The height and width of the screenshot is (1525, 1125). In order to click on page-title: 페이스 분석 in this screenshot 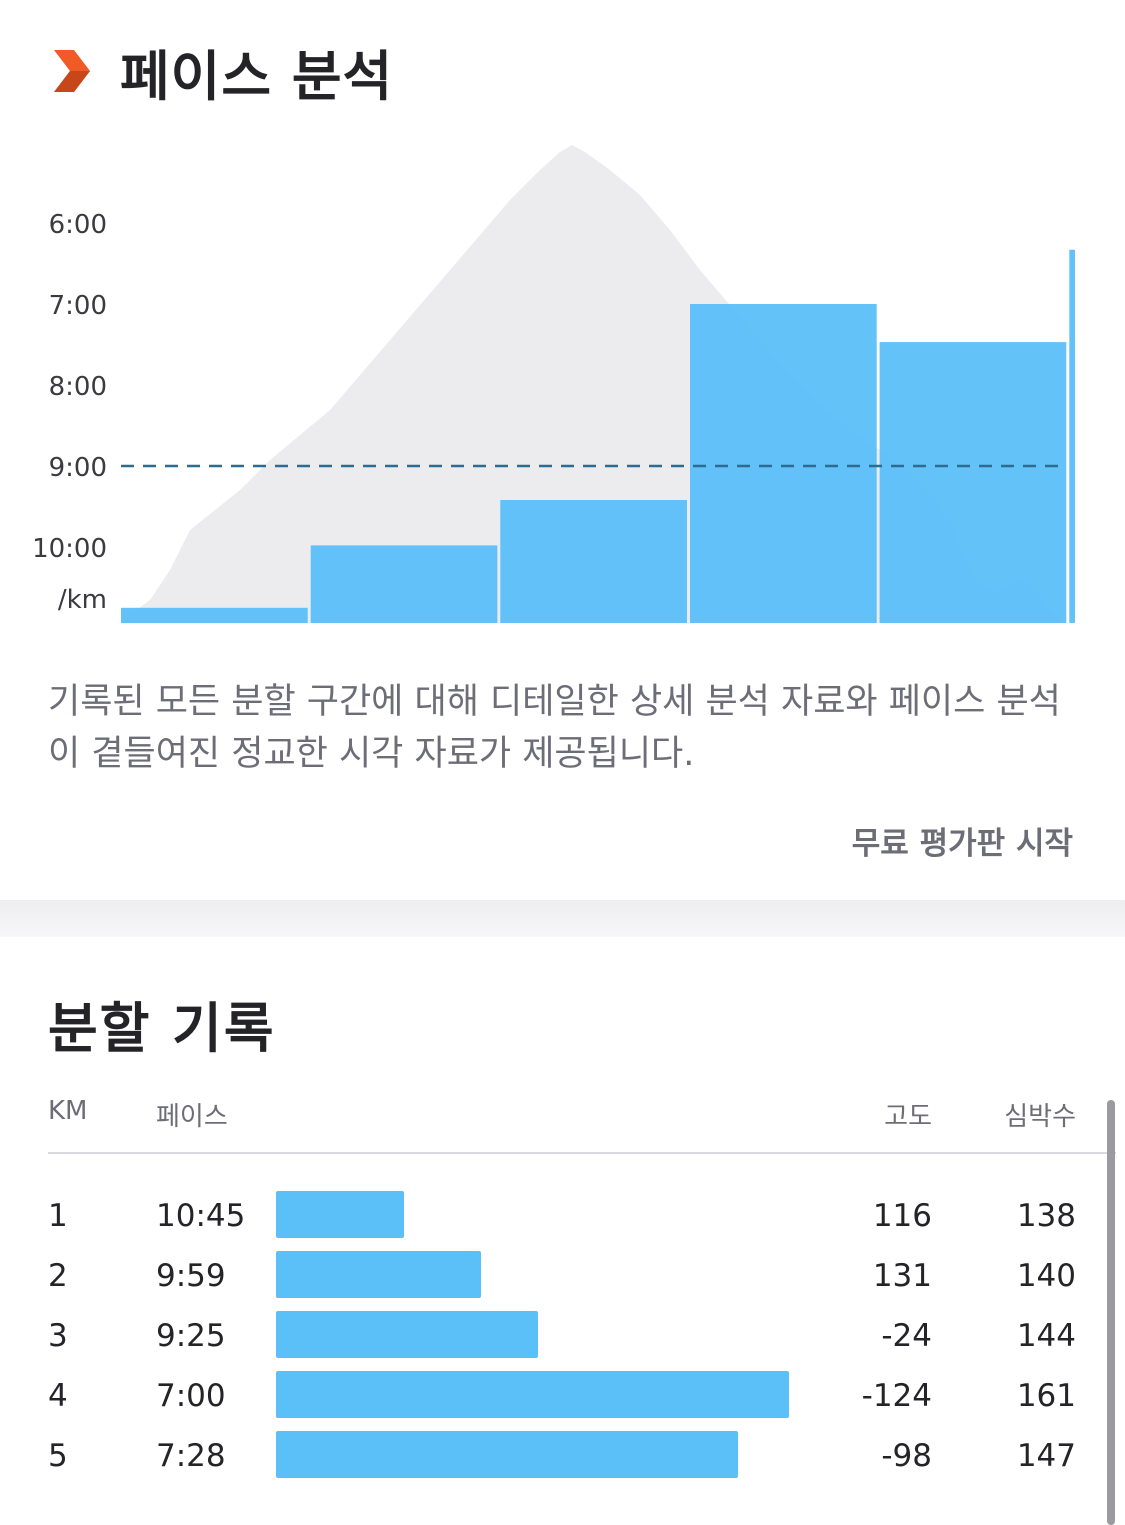, I will do `click(257, 76)`.